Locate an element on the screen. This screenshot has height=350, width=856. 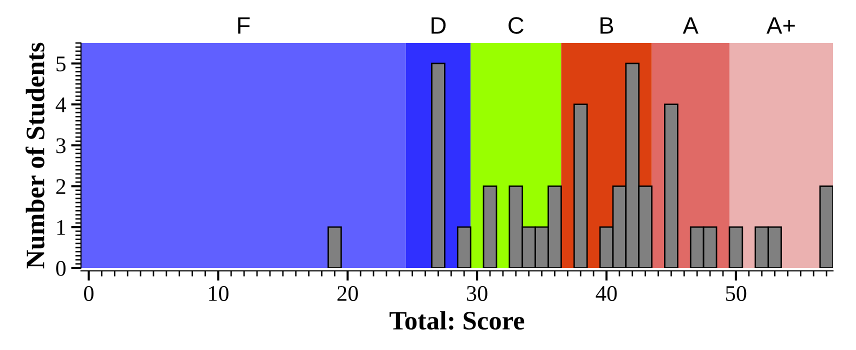
x-tick-label: 0 is located at coordinates (89, 293).